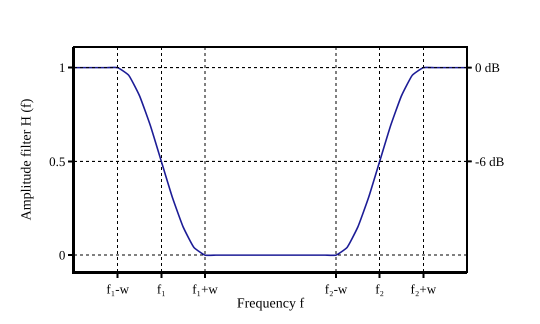 Image resolution: width=540 pixels, height=324 pixels. Describe the element at coordinates (205, 289) in the screenshot. I see `x-tick-label: f₁+w` at that location.